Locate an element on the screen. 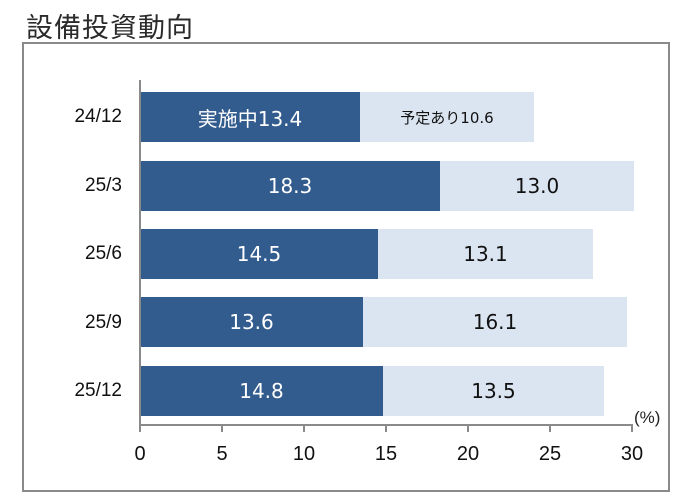 The width and height of the screenshot is (677, 500). bar-implemented: 実施中13.4 is located at coordinates (250, 117).